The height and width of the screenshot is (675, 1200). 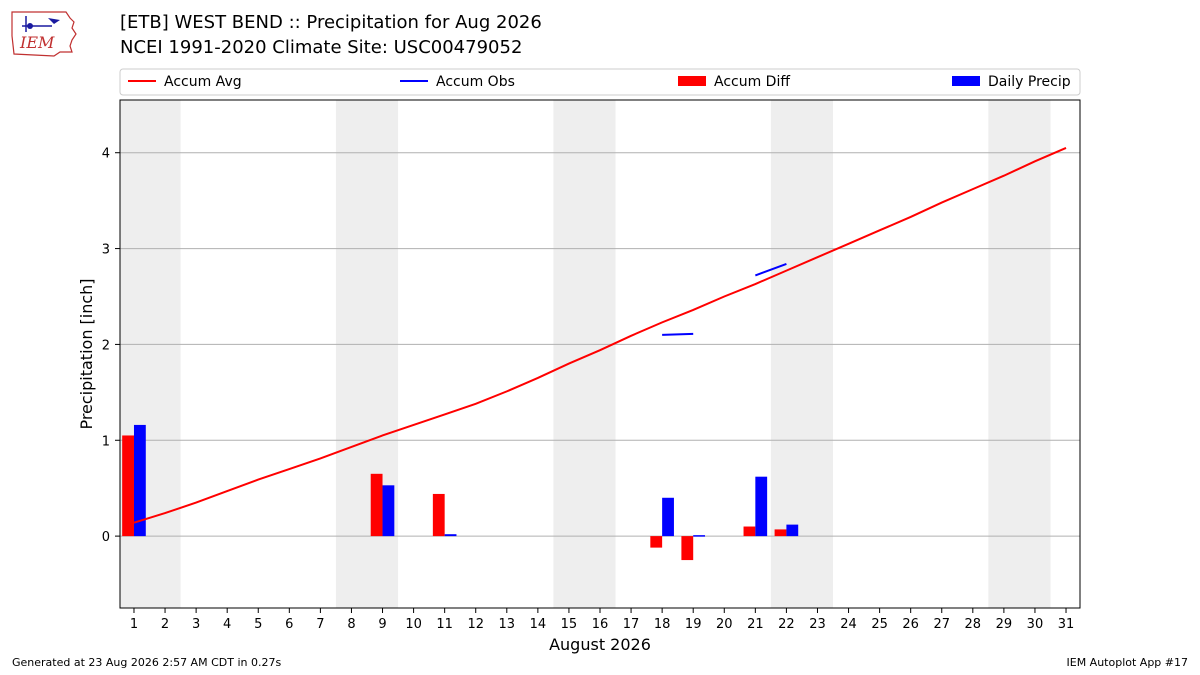 What do you see at coordinates (1029, 82) in the screenshot?
I see `legend-daily-precip: Daily Precip` at bounding box center [1029, 82].